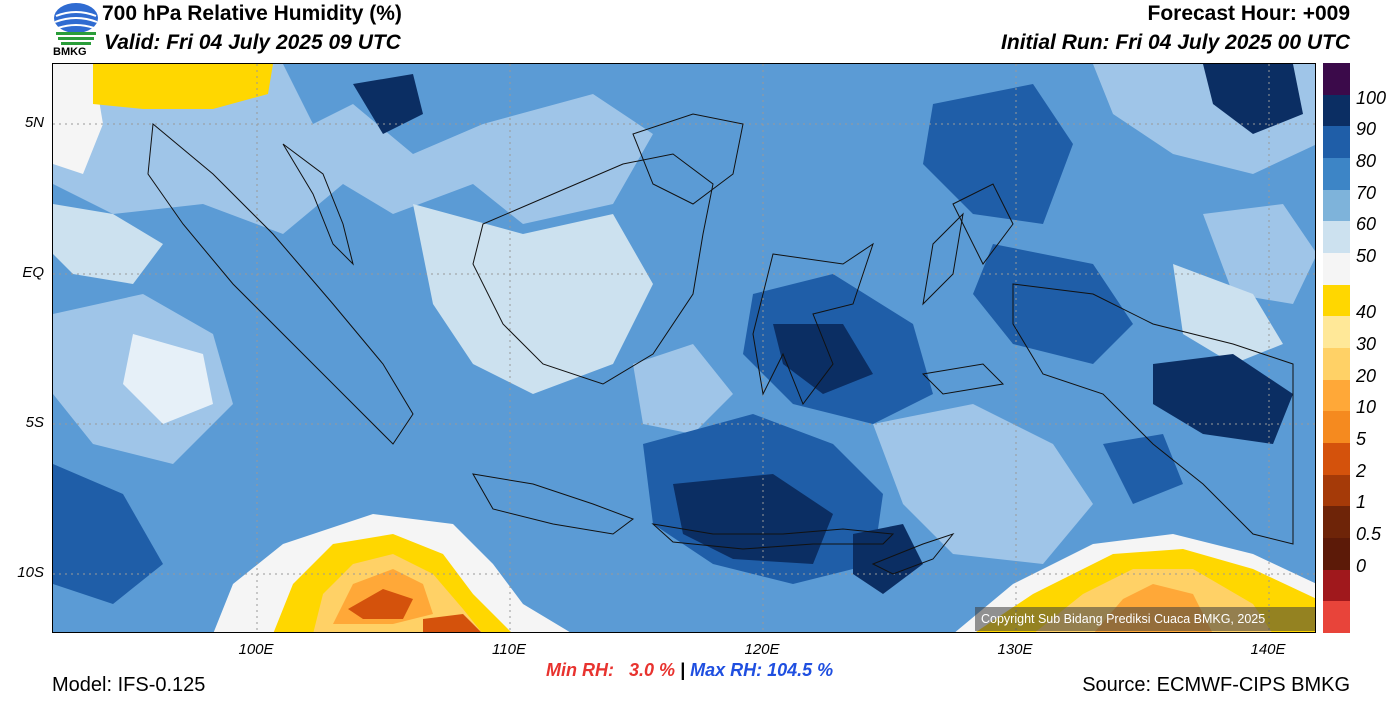 The image size is (1400, 709). Describe the element at coordinates (70, 52) in the screenshot. I see `logo-text: BMKG` at that location.